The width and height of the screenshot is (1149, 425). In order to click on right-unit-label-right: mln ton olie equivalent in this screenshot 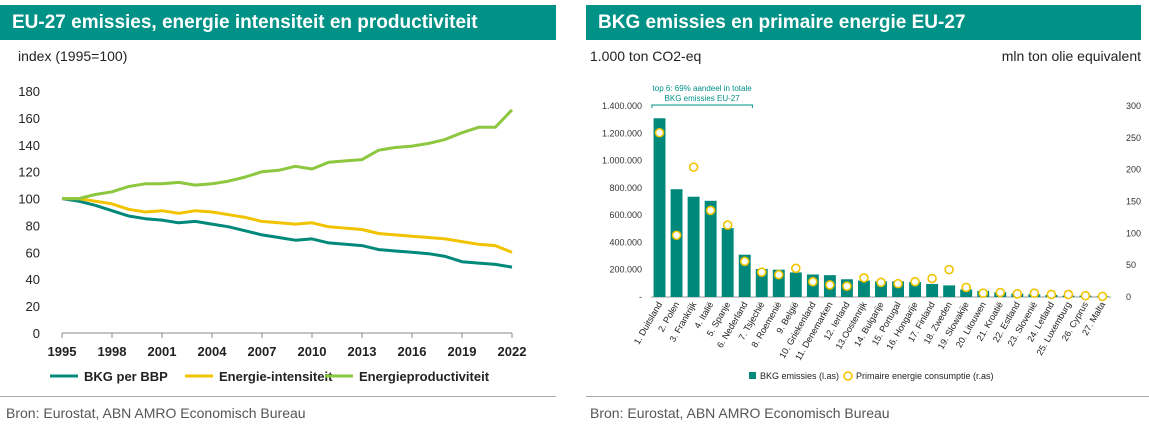, I will do `click(1071, 56)`.